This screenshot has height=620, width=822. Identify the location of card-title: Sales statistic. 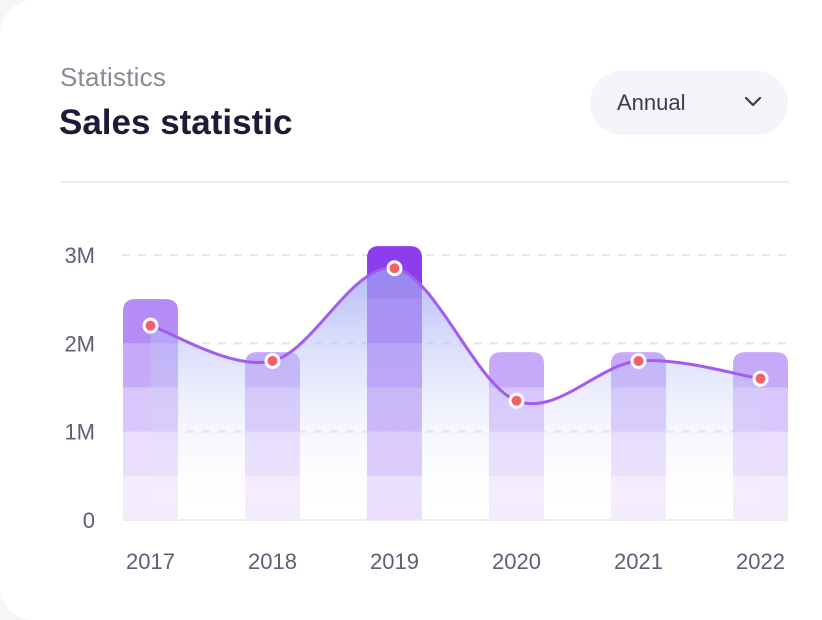
(176, 122).